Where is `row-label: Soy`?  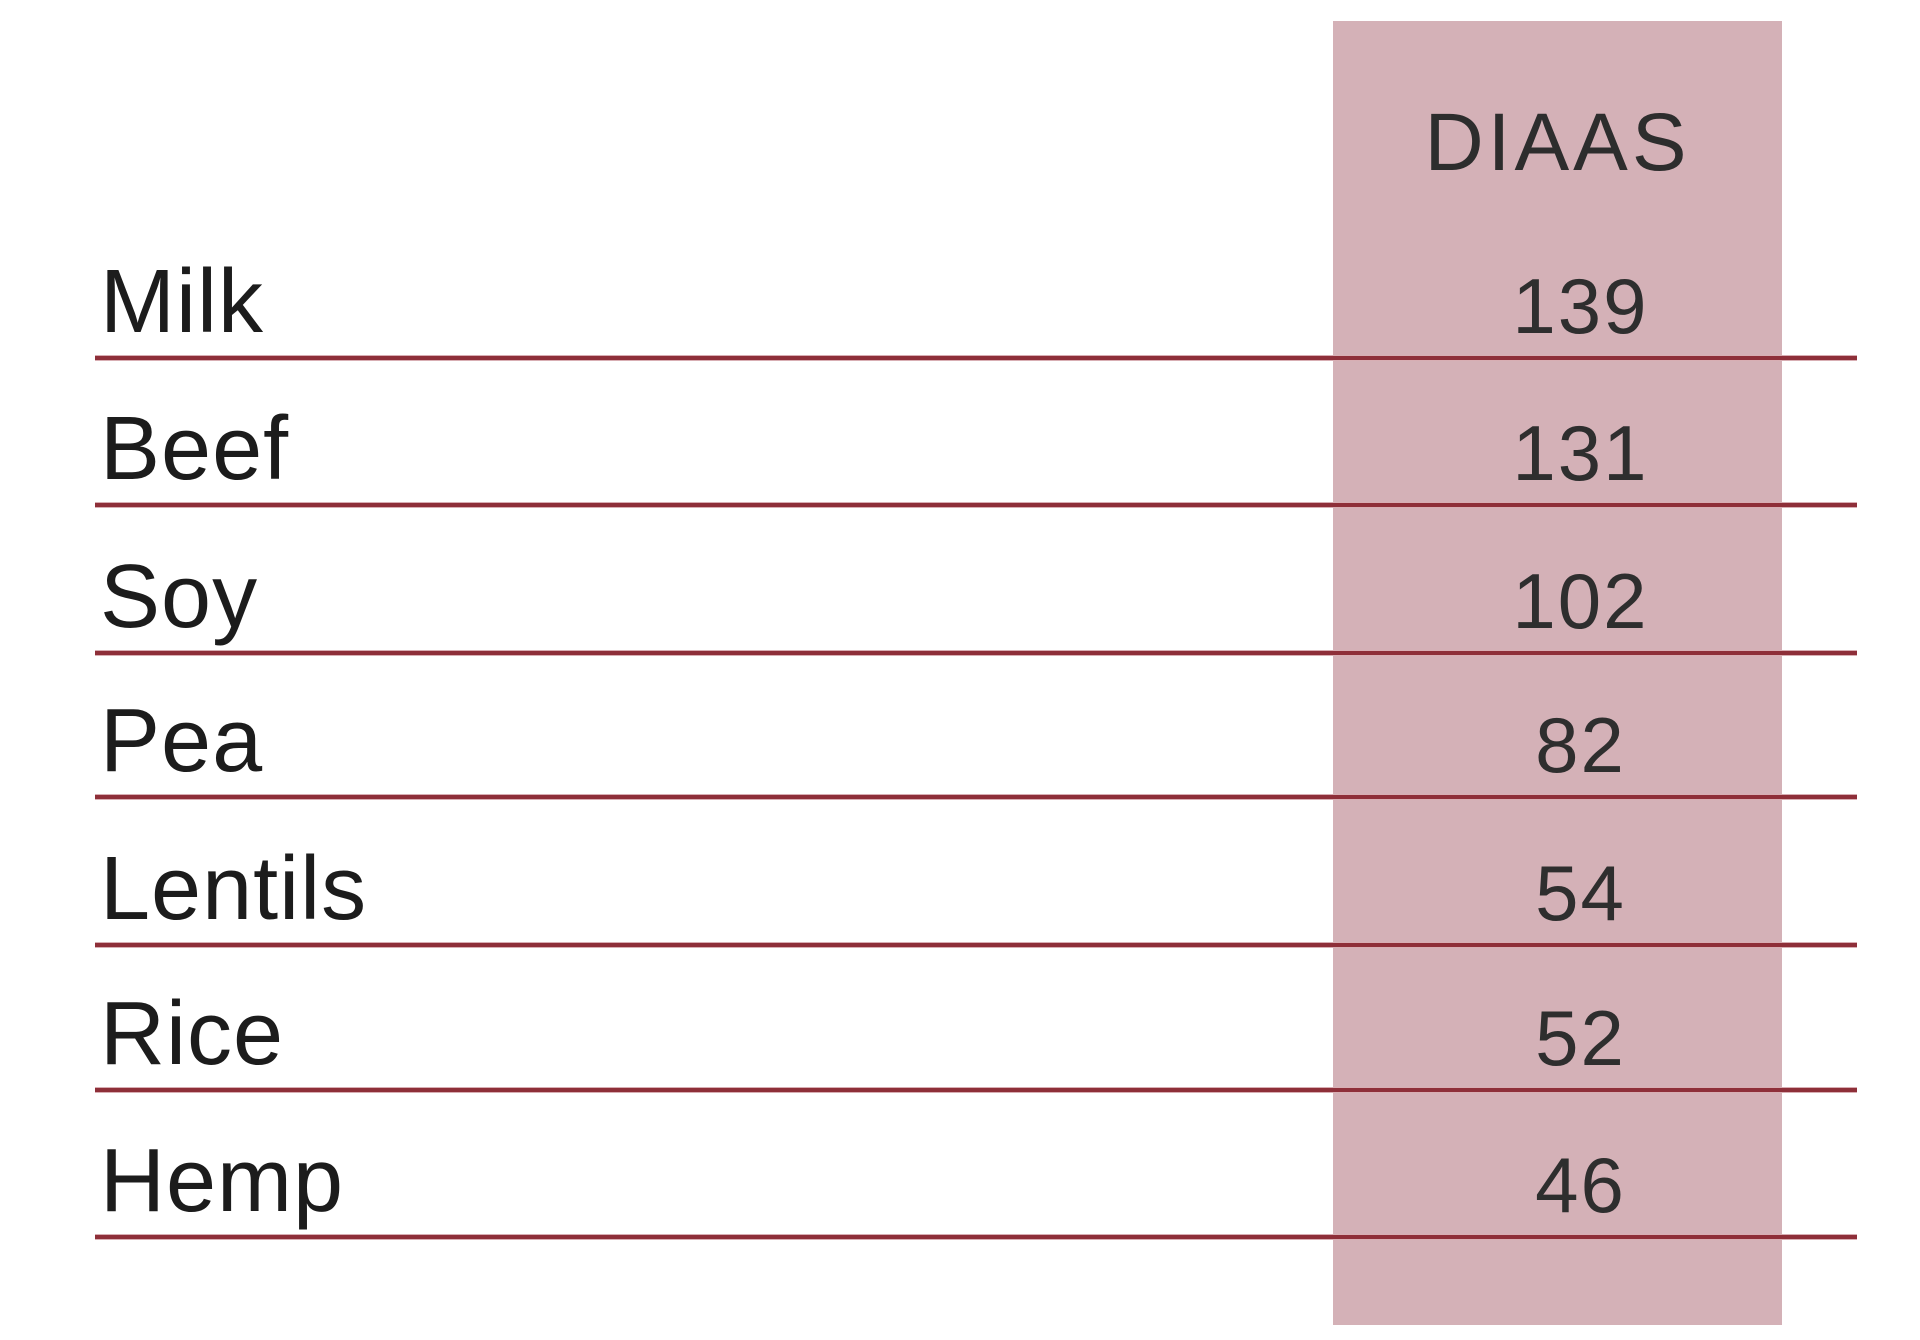
row-label: Soy is located at coordinates (179, 597).